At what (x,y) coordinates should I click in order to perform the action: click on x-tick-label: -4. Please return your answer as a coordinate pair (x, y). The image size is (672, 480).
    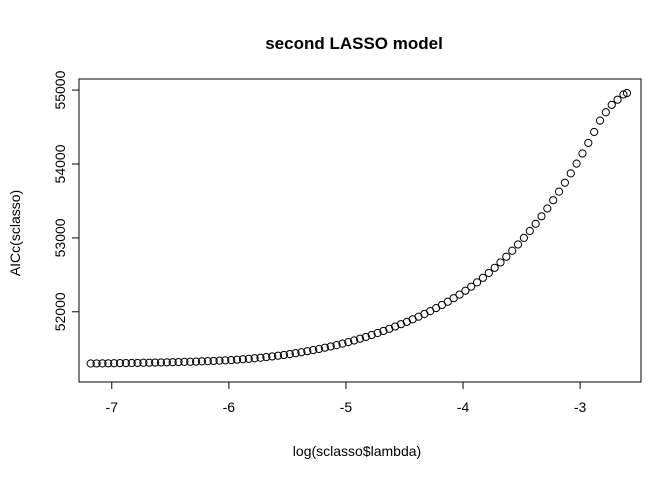
    Looking at the image, I should click on (463, 407).